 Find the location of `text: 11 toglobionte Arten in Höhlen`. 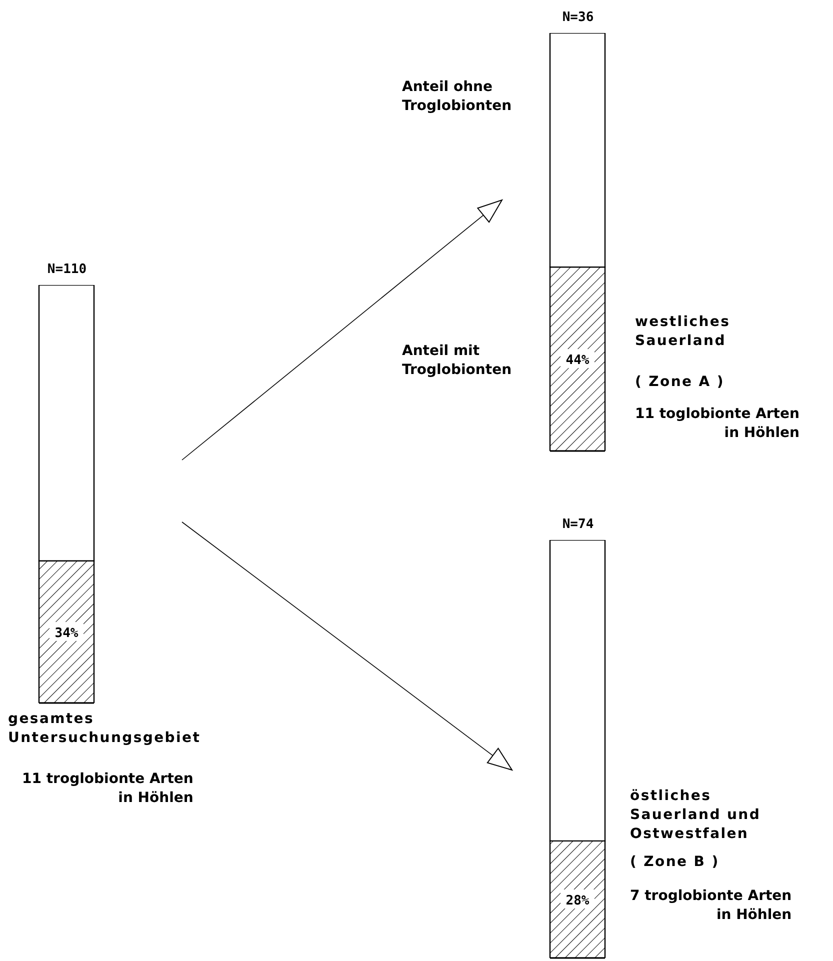

text: 11 toglobionte Arten in Höhlen is located at coordinates (717, 424).